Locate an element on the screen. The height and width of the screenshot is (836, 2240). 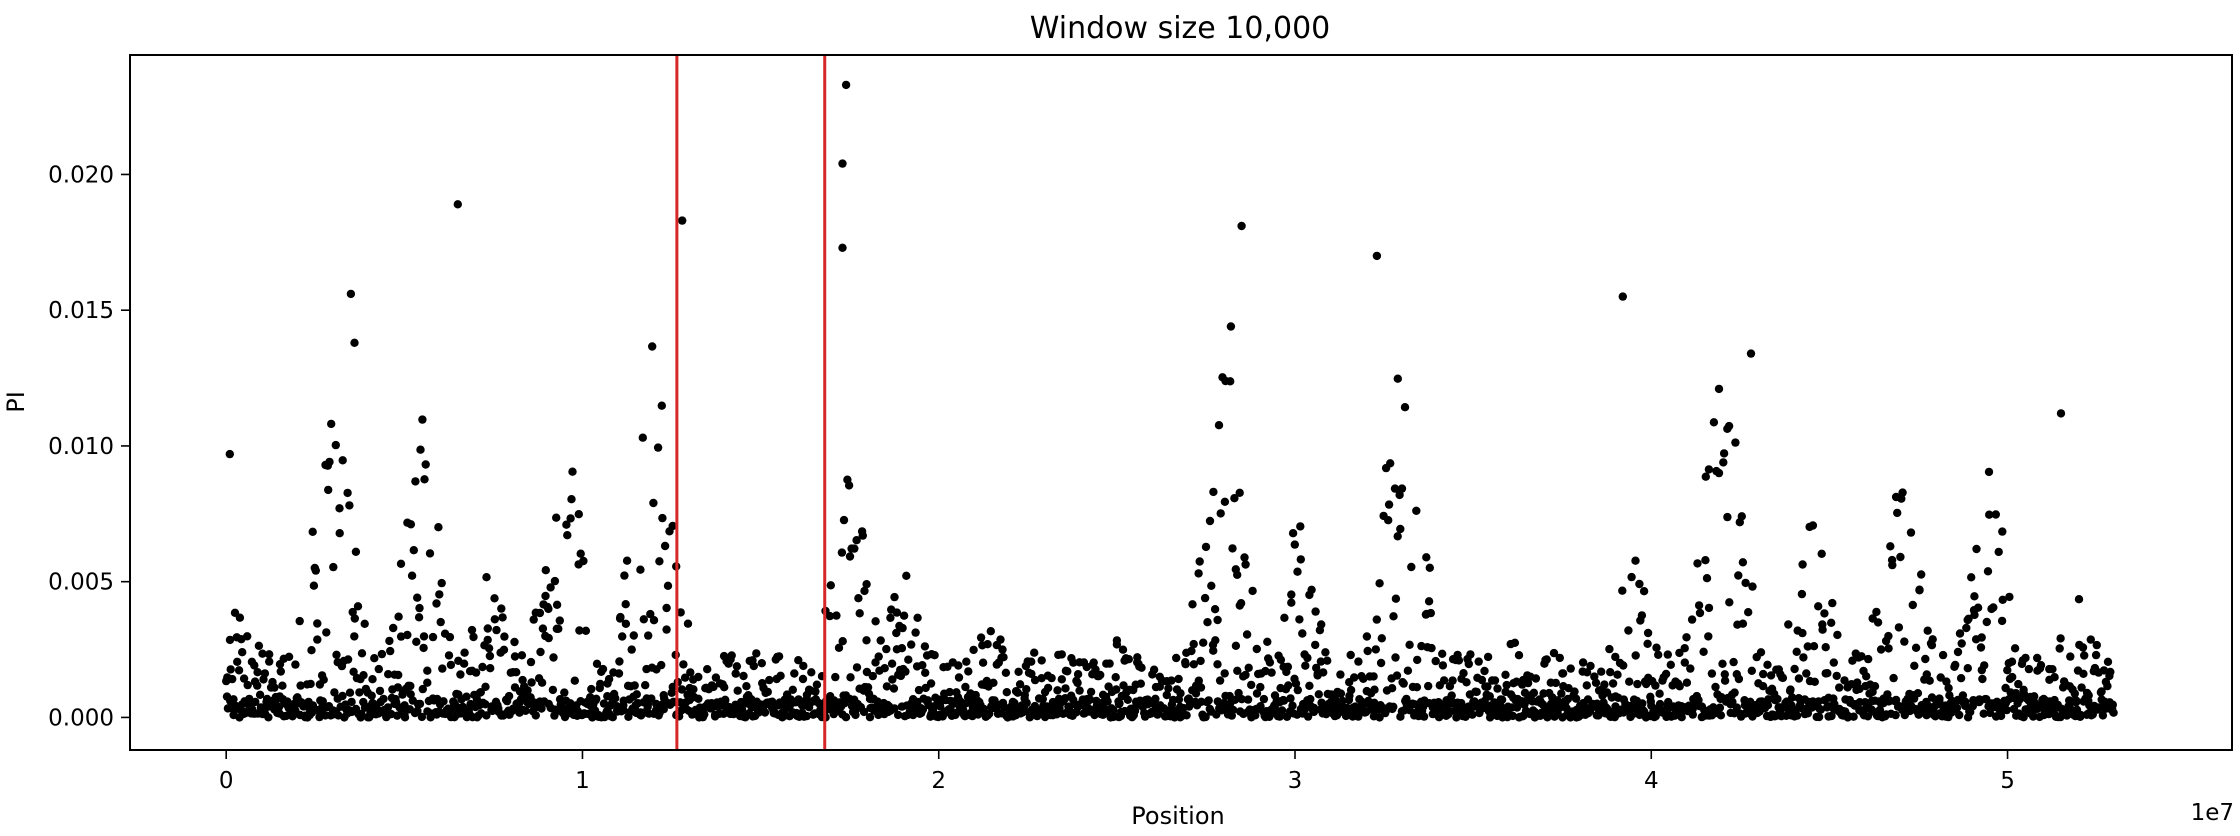
x-tick-label: 3 is located at coordinates (1295, 781).